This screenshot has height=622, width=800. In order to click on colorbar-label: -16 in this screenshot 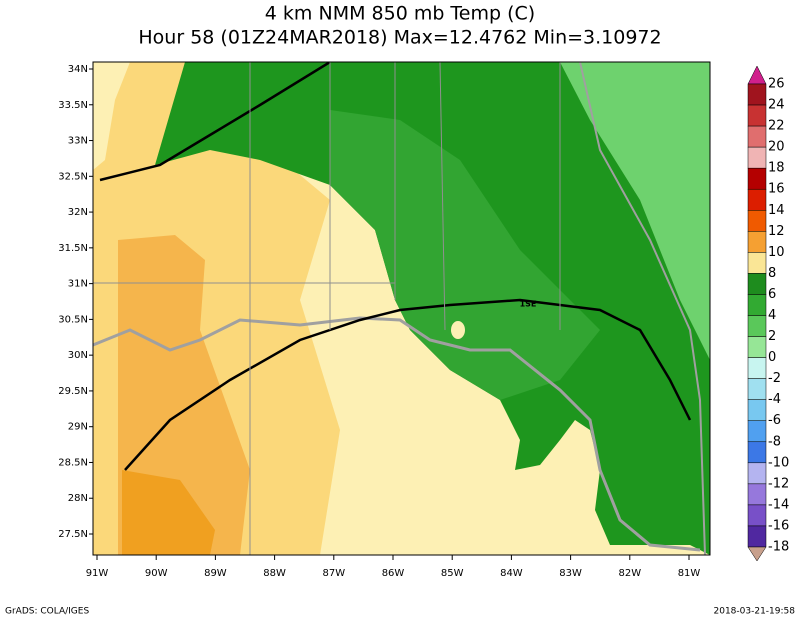, I will do `click(778, 525)`.